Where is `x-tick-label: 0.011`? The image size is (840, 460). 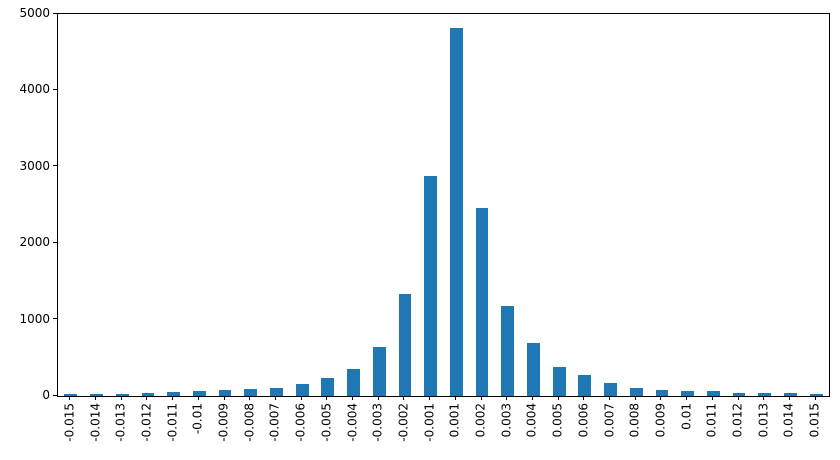 x-tick-label: 0.011 is located at coordinates (711, 420).